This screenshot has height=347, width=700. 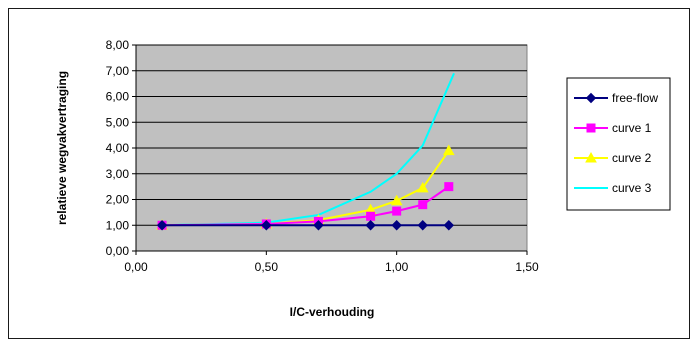 I want to click on legend-label: curve 3, so click(x=632, y=188).